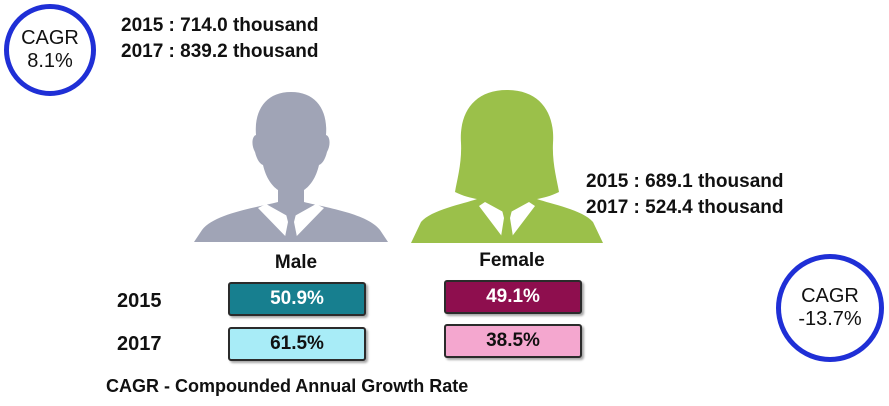  I want to click on row-label-2017: 2017, so click(139, 344).